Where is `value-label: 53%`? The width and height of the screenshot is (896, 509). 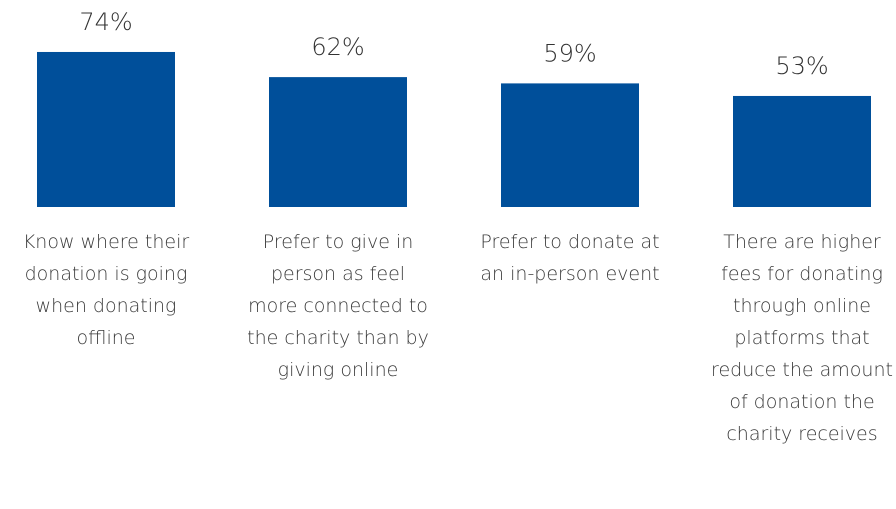 value-label: 53% is located at coordinates (801, 66).